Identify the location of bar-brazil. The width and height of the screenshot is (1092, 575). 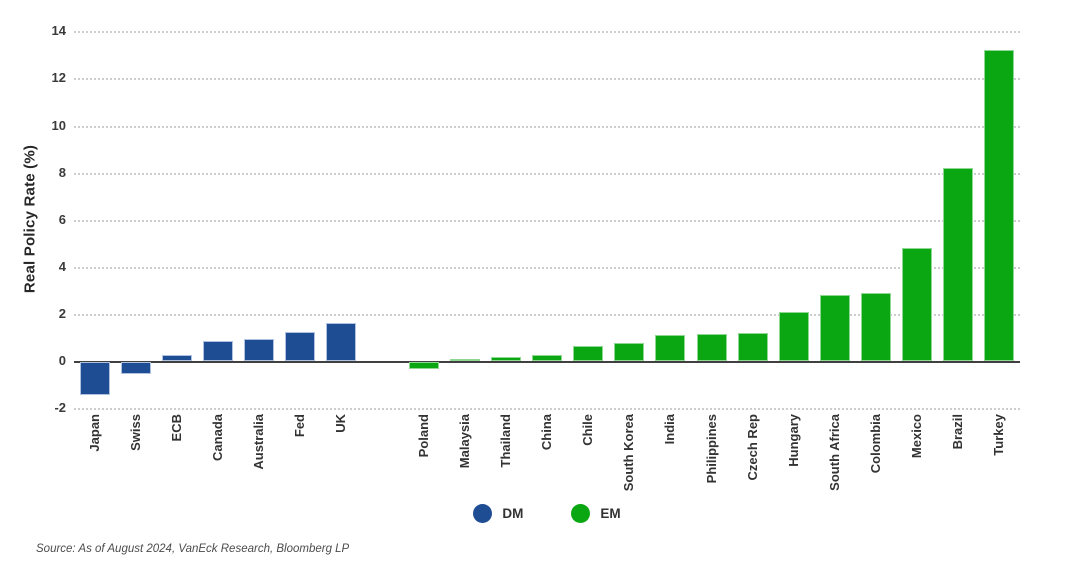
(958, 264).